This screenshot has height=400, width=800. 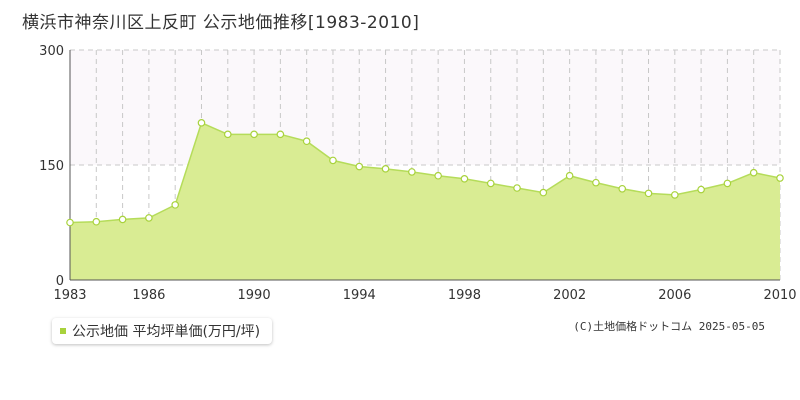 I want to click on legend-label: 公示地価 平均坪単価(万円/坪), so click(x=166, y=332).